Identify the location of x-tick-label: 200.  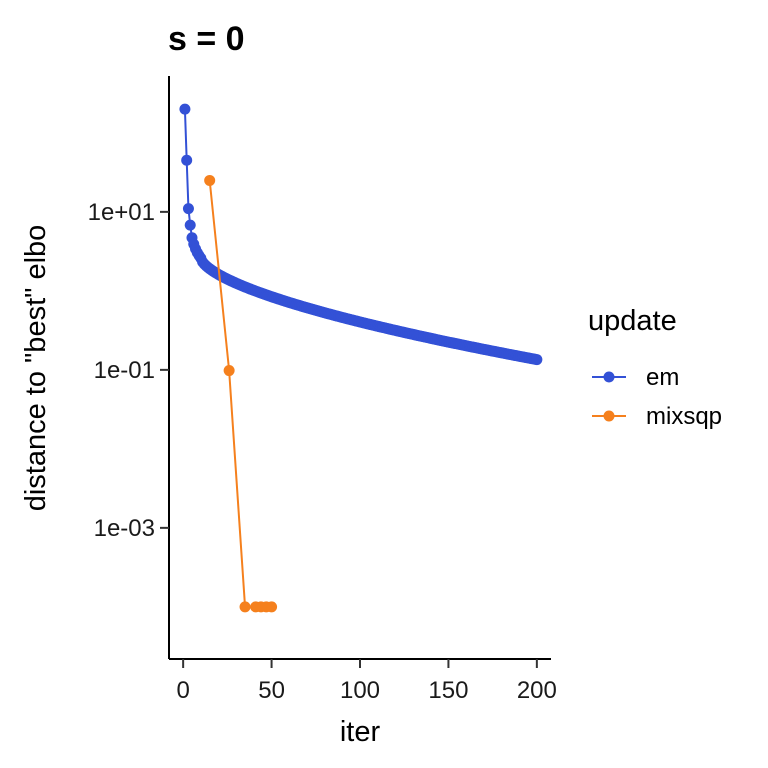
(537, 690).